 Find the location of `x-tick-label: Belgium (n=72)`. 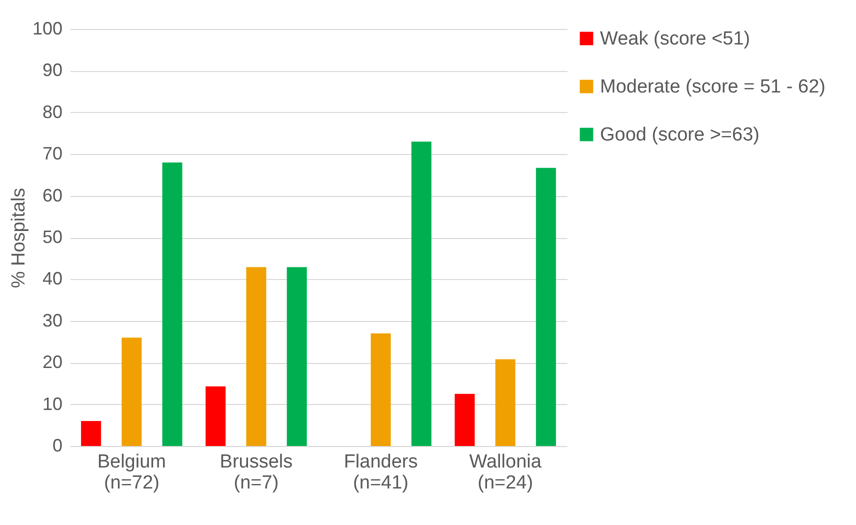

x-tick-label: Belgium (n=72) is located at coordinates (131, 473).